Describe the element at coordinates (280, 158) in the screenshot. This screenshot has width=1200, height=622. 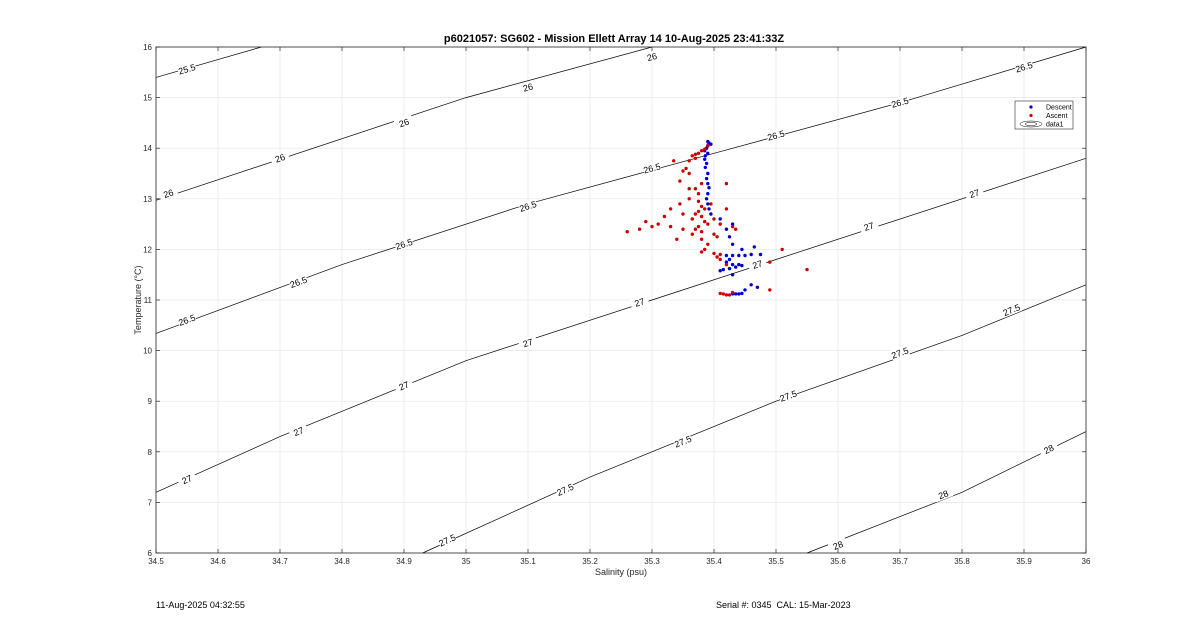
I see `contour-label: 26` at that location.